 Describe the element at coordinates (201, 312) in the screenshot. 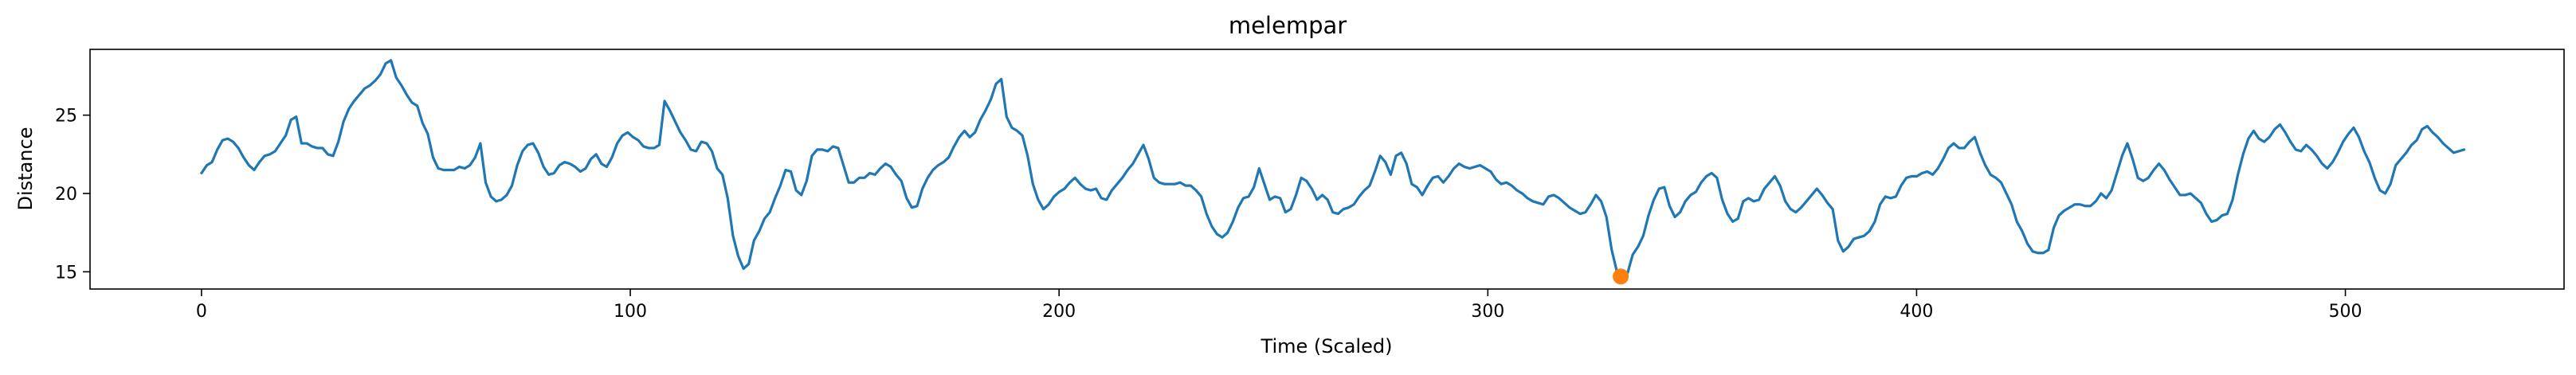

I see `x-tick-label: 0` at that location.